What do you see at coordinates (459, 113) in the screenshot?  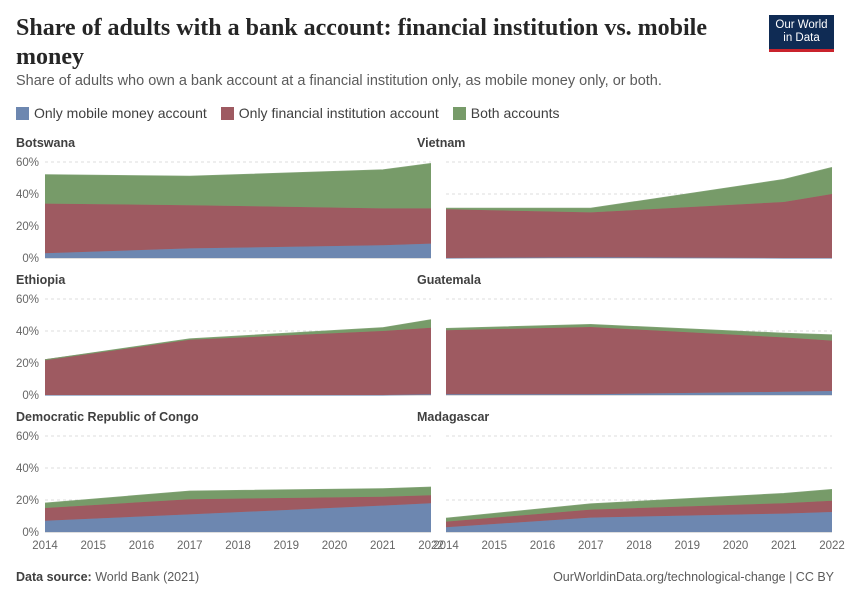 I see `legend-swatch-both` at bounding box center [459, 113].